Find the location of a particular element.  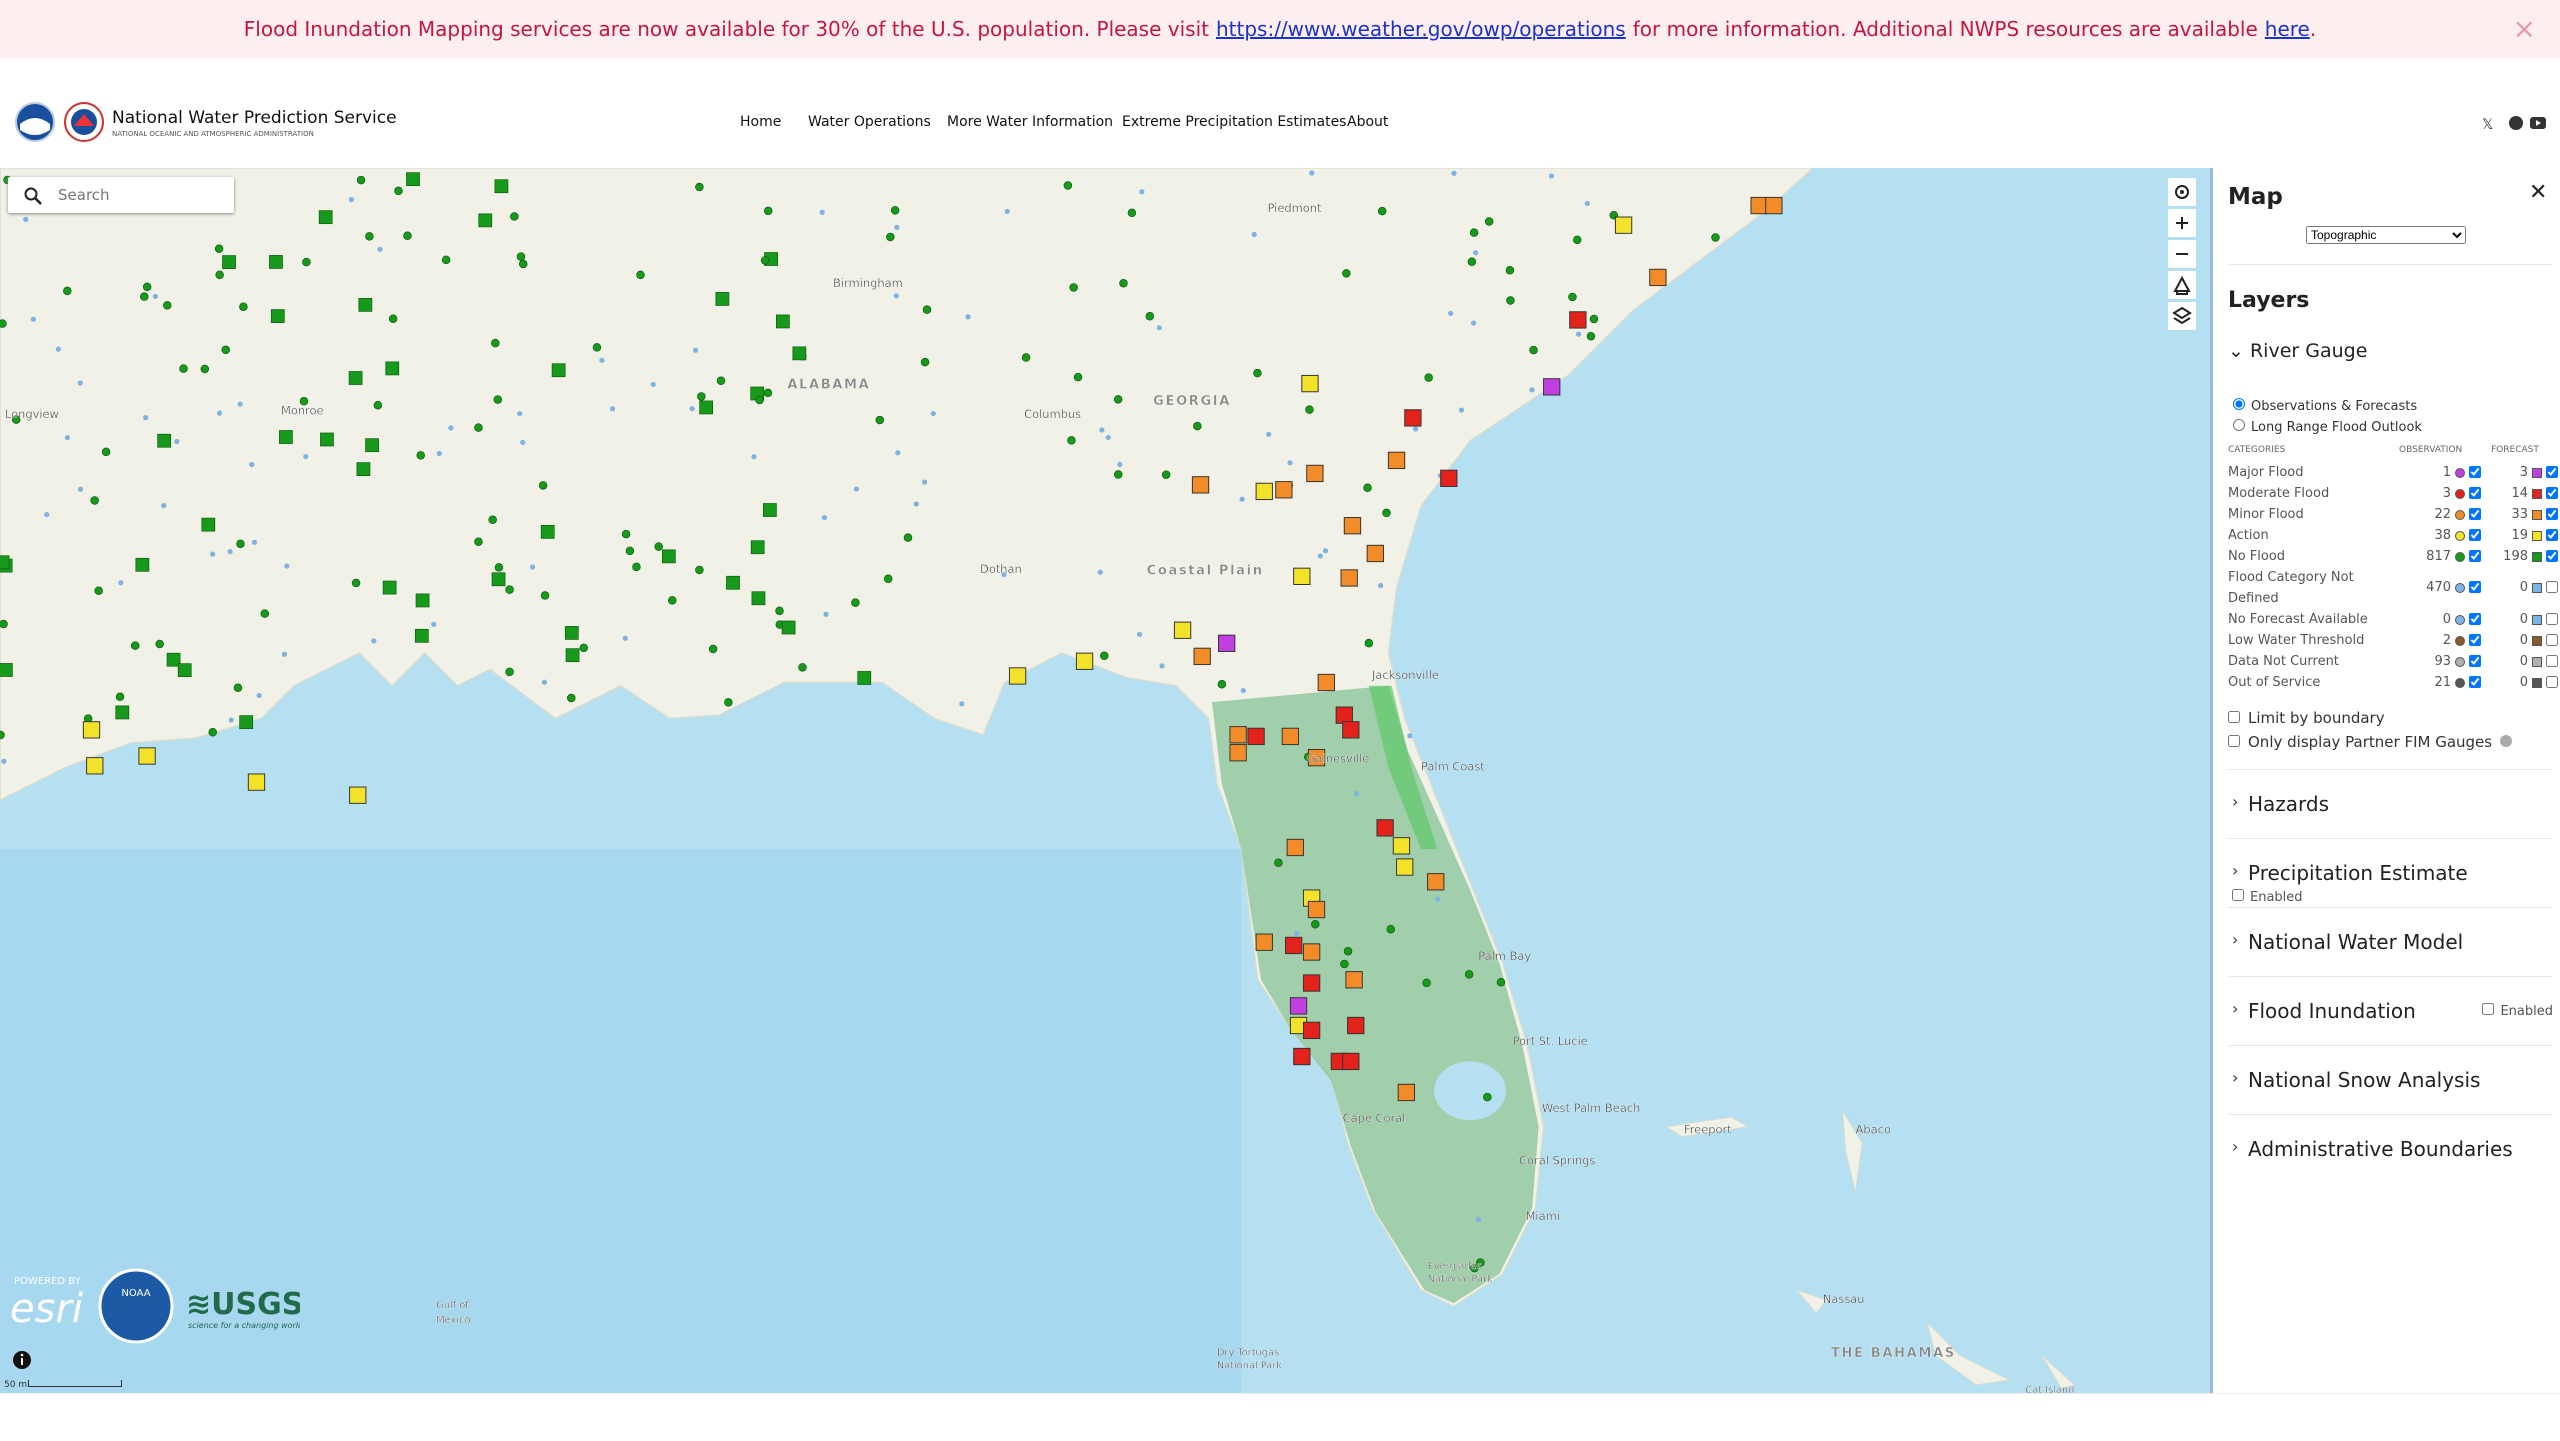

banner-link: here is located at coordinates (2287, 29).